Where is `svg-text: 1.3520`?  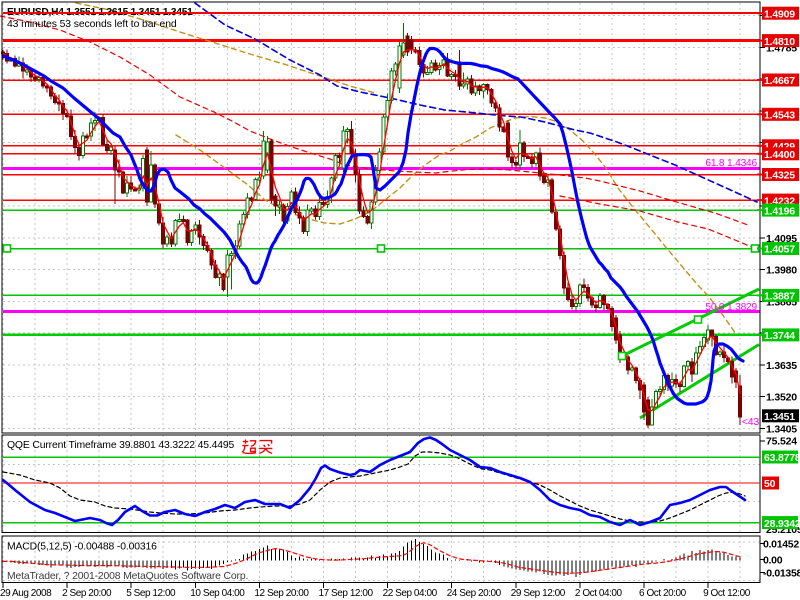 svg-text: 1.3520 is located at coordinates (781, 398).